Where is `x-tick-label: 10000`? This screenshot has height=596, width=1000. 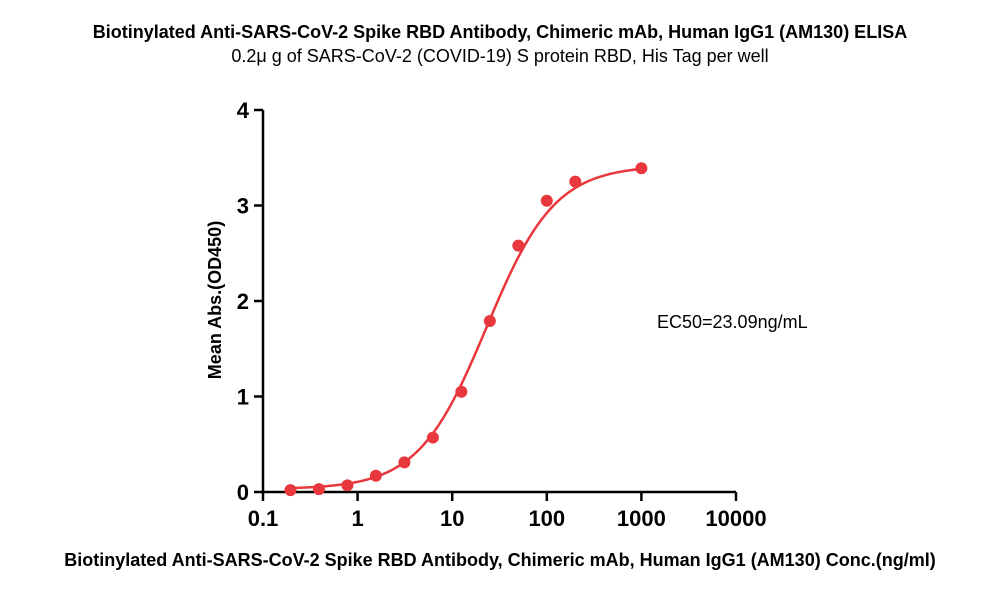 x-tick-label: 10000 is located at coordinates (735, 518).